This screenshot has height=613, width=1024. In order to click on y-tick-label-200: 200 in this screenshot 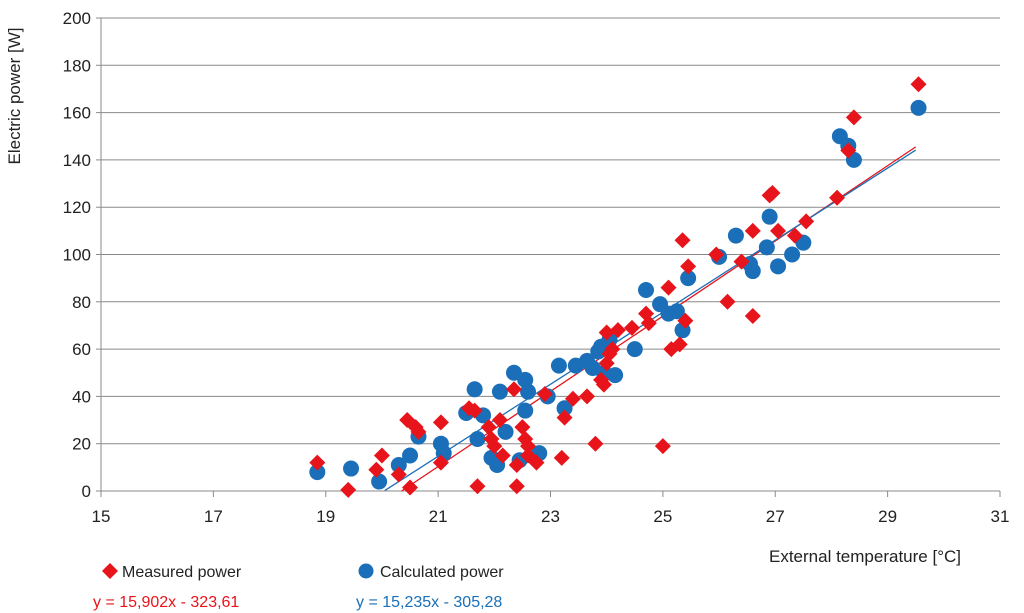, I will do `click(77, 18)`.